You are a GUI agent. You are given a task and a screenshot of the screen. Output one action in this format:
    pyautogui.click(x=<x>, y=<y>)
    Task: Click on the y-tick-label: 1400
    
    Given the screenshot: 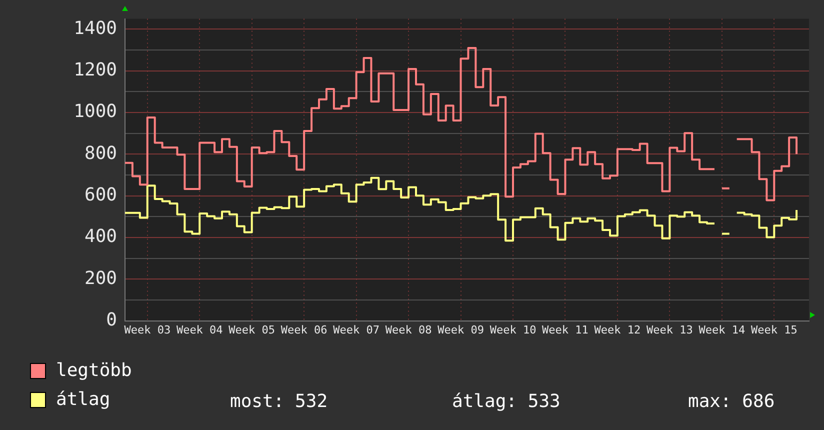 What is the action you would take?
    pyautogui.click(x=95, y=28)
    